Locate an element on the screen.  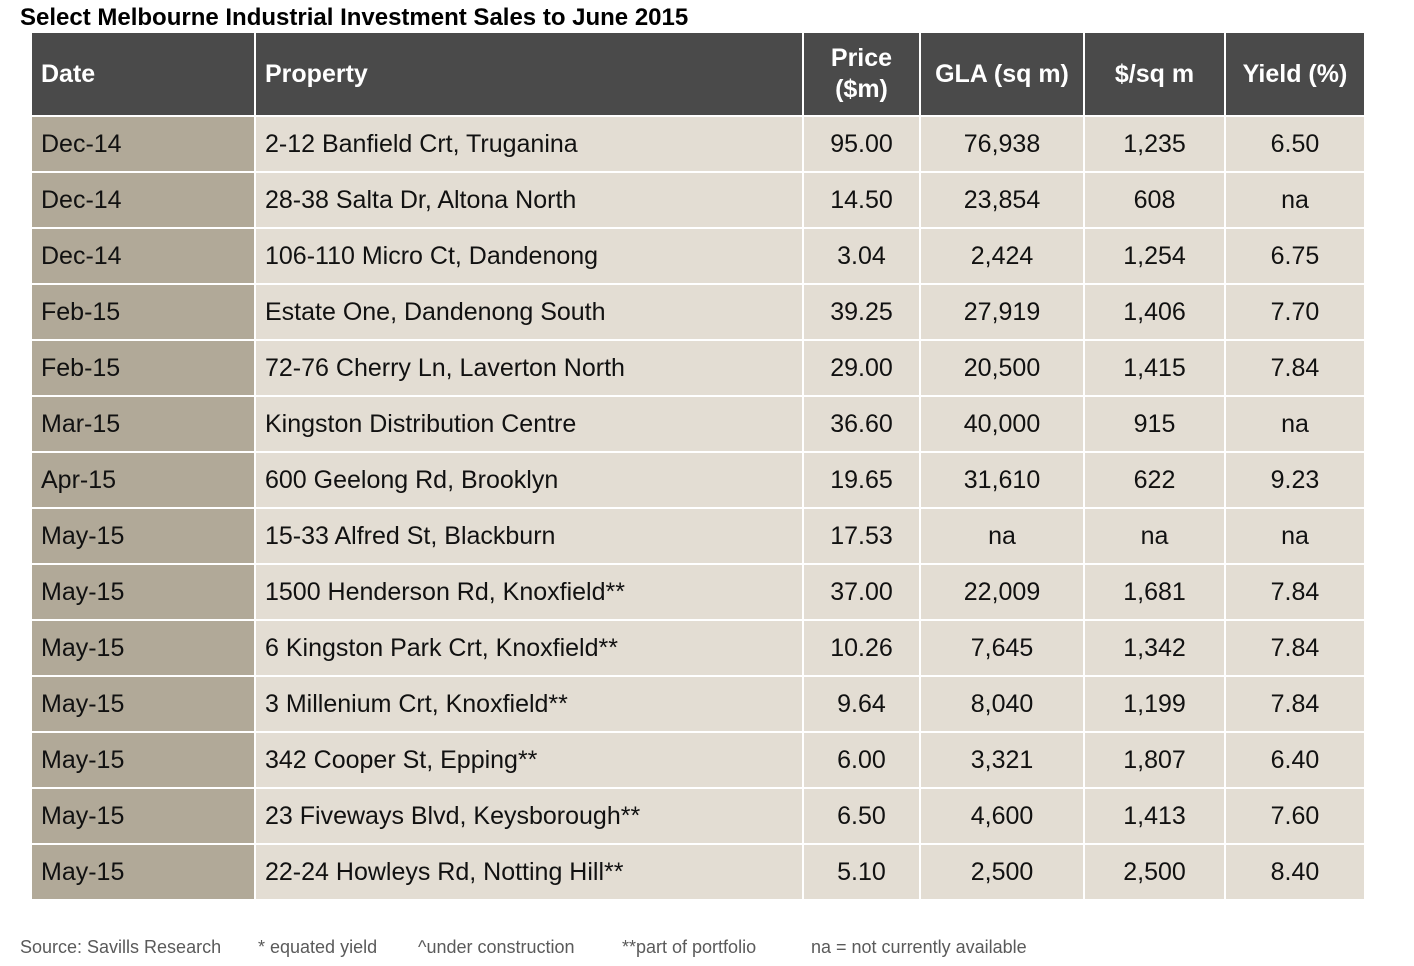
cell-gla: na is located at coordinates (1002, 536).